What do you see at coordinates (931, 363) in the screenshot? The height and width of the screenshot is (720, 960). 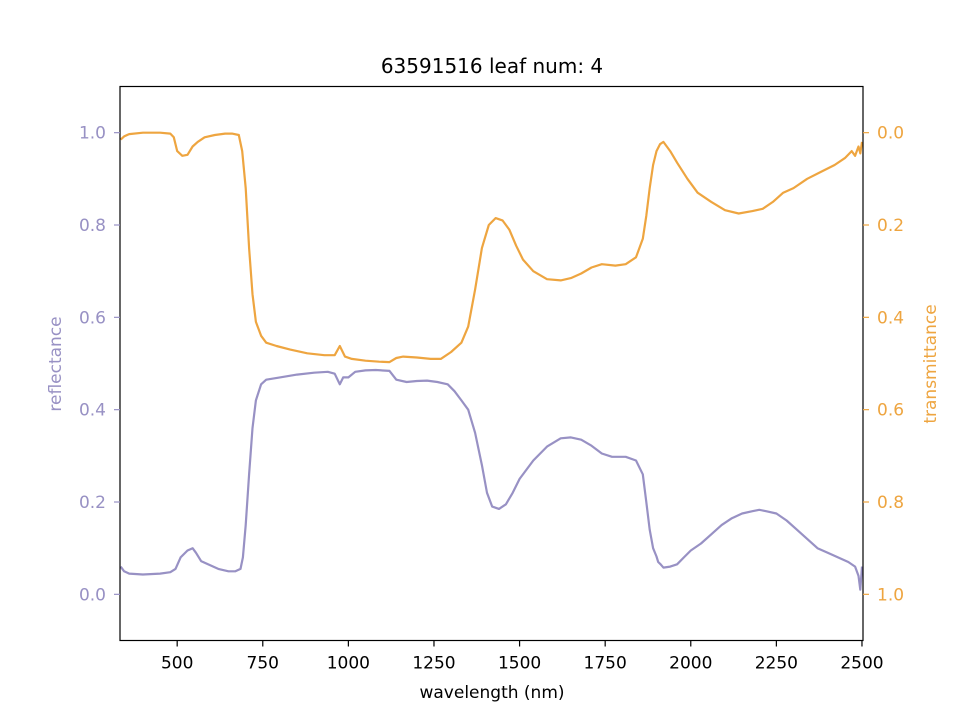 I see `y-right-axis-title: transmittance` at bounding box center [931, 363].